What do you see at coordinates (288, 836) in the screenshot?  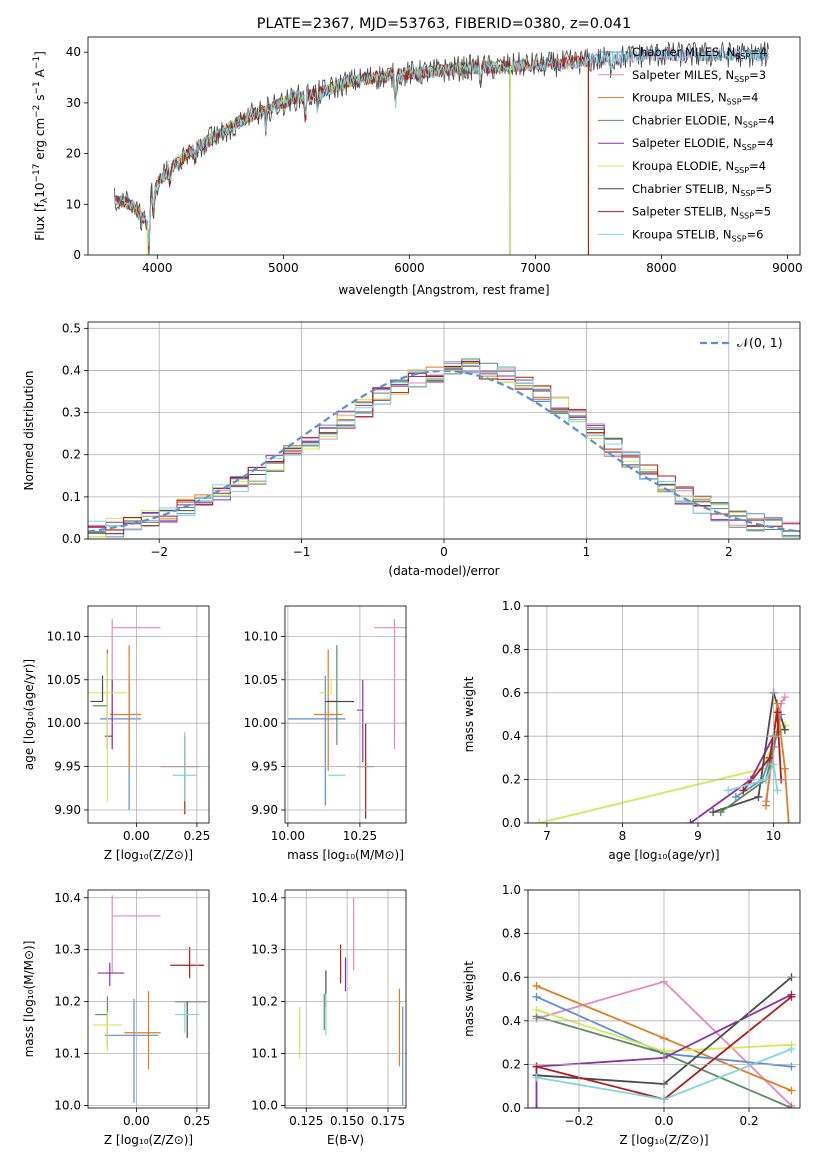 I see `x-tick-label: 10.00` at bounding box center [288, 836].